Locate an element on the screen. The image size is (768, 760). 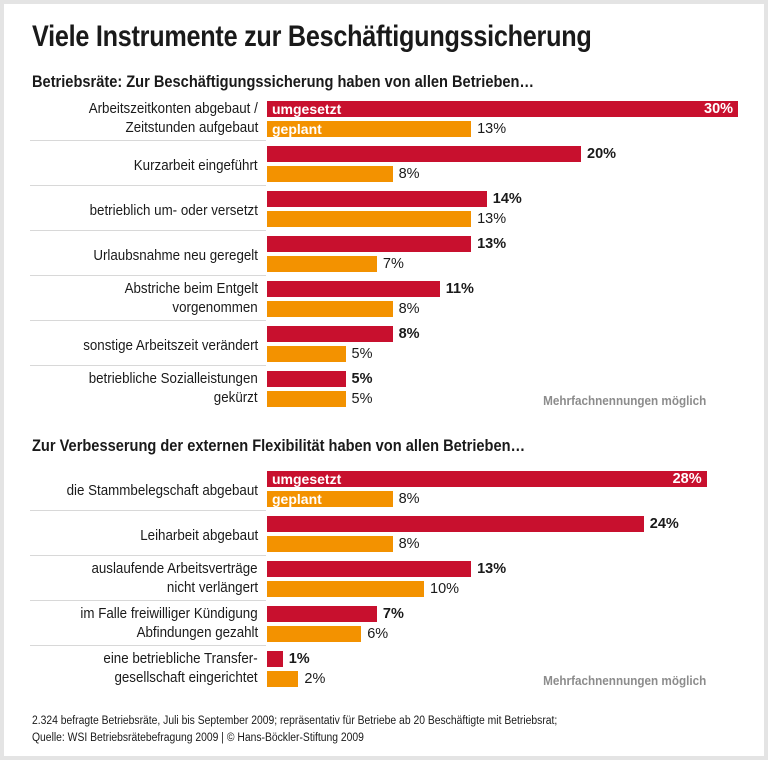
data-label: 10% is located at coordinates (445, 589).